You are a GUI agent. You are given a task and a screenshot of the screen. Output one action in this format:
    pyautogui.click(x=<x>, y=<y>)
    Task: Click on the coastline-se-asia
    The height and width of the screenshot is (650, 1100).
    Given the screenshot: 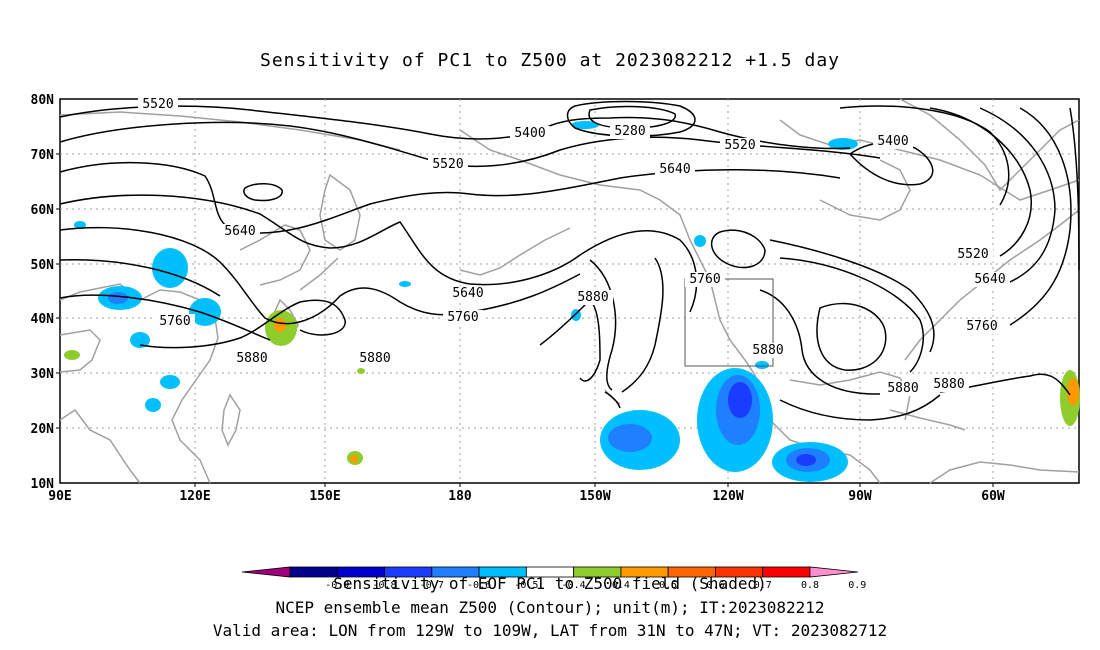 What is the action you would take?
    pyautogui.click(x=100, y=446)
    